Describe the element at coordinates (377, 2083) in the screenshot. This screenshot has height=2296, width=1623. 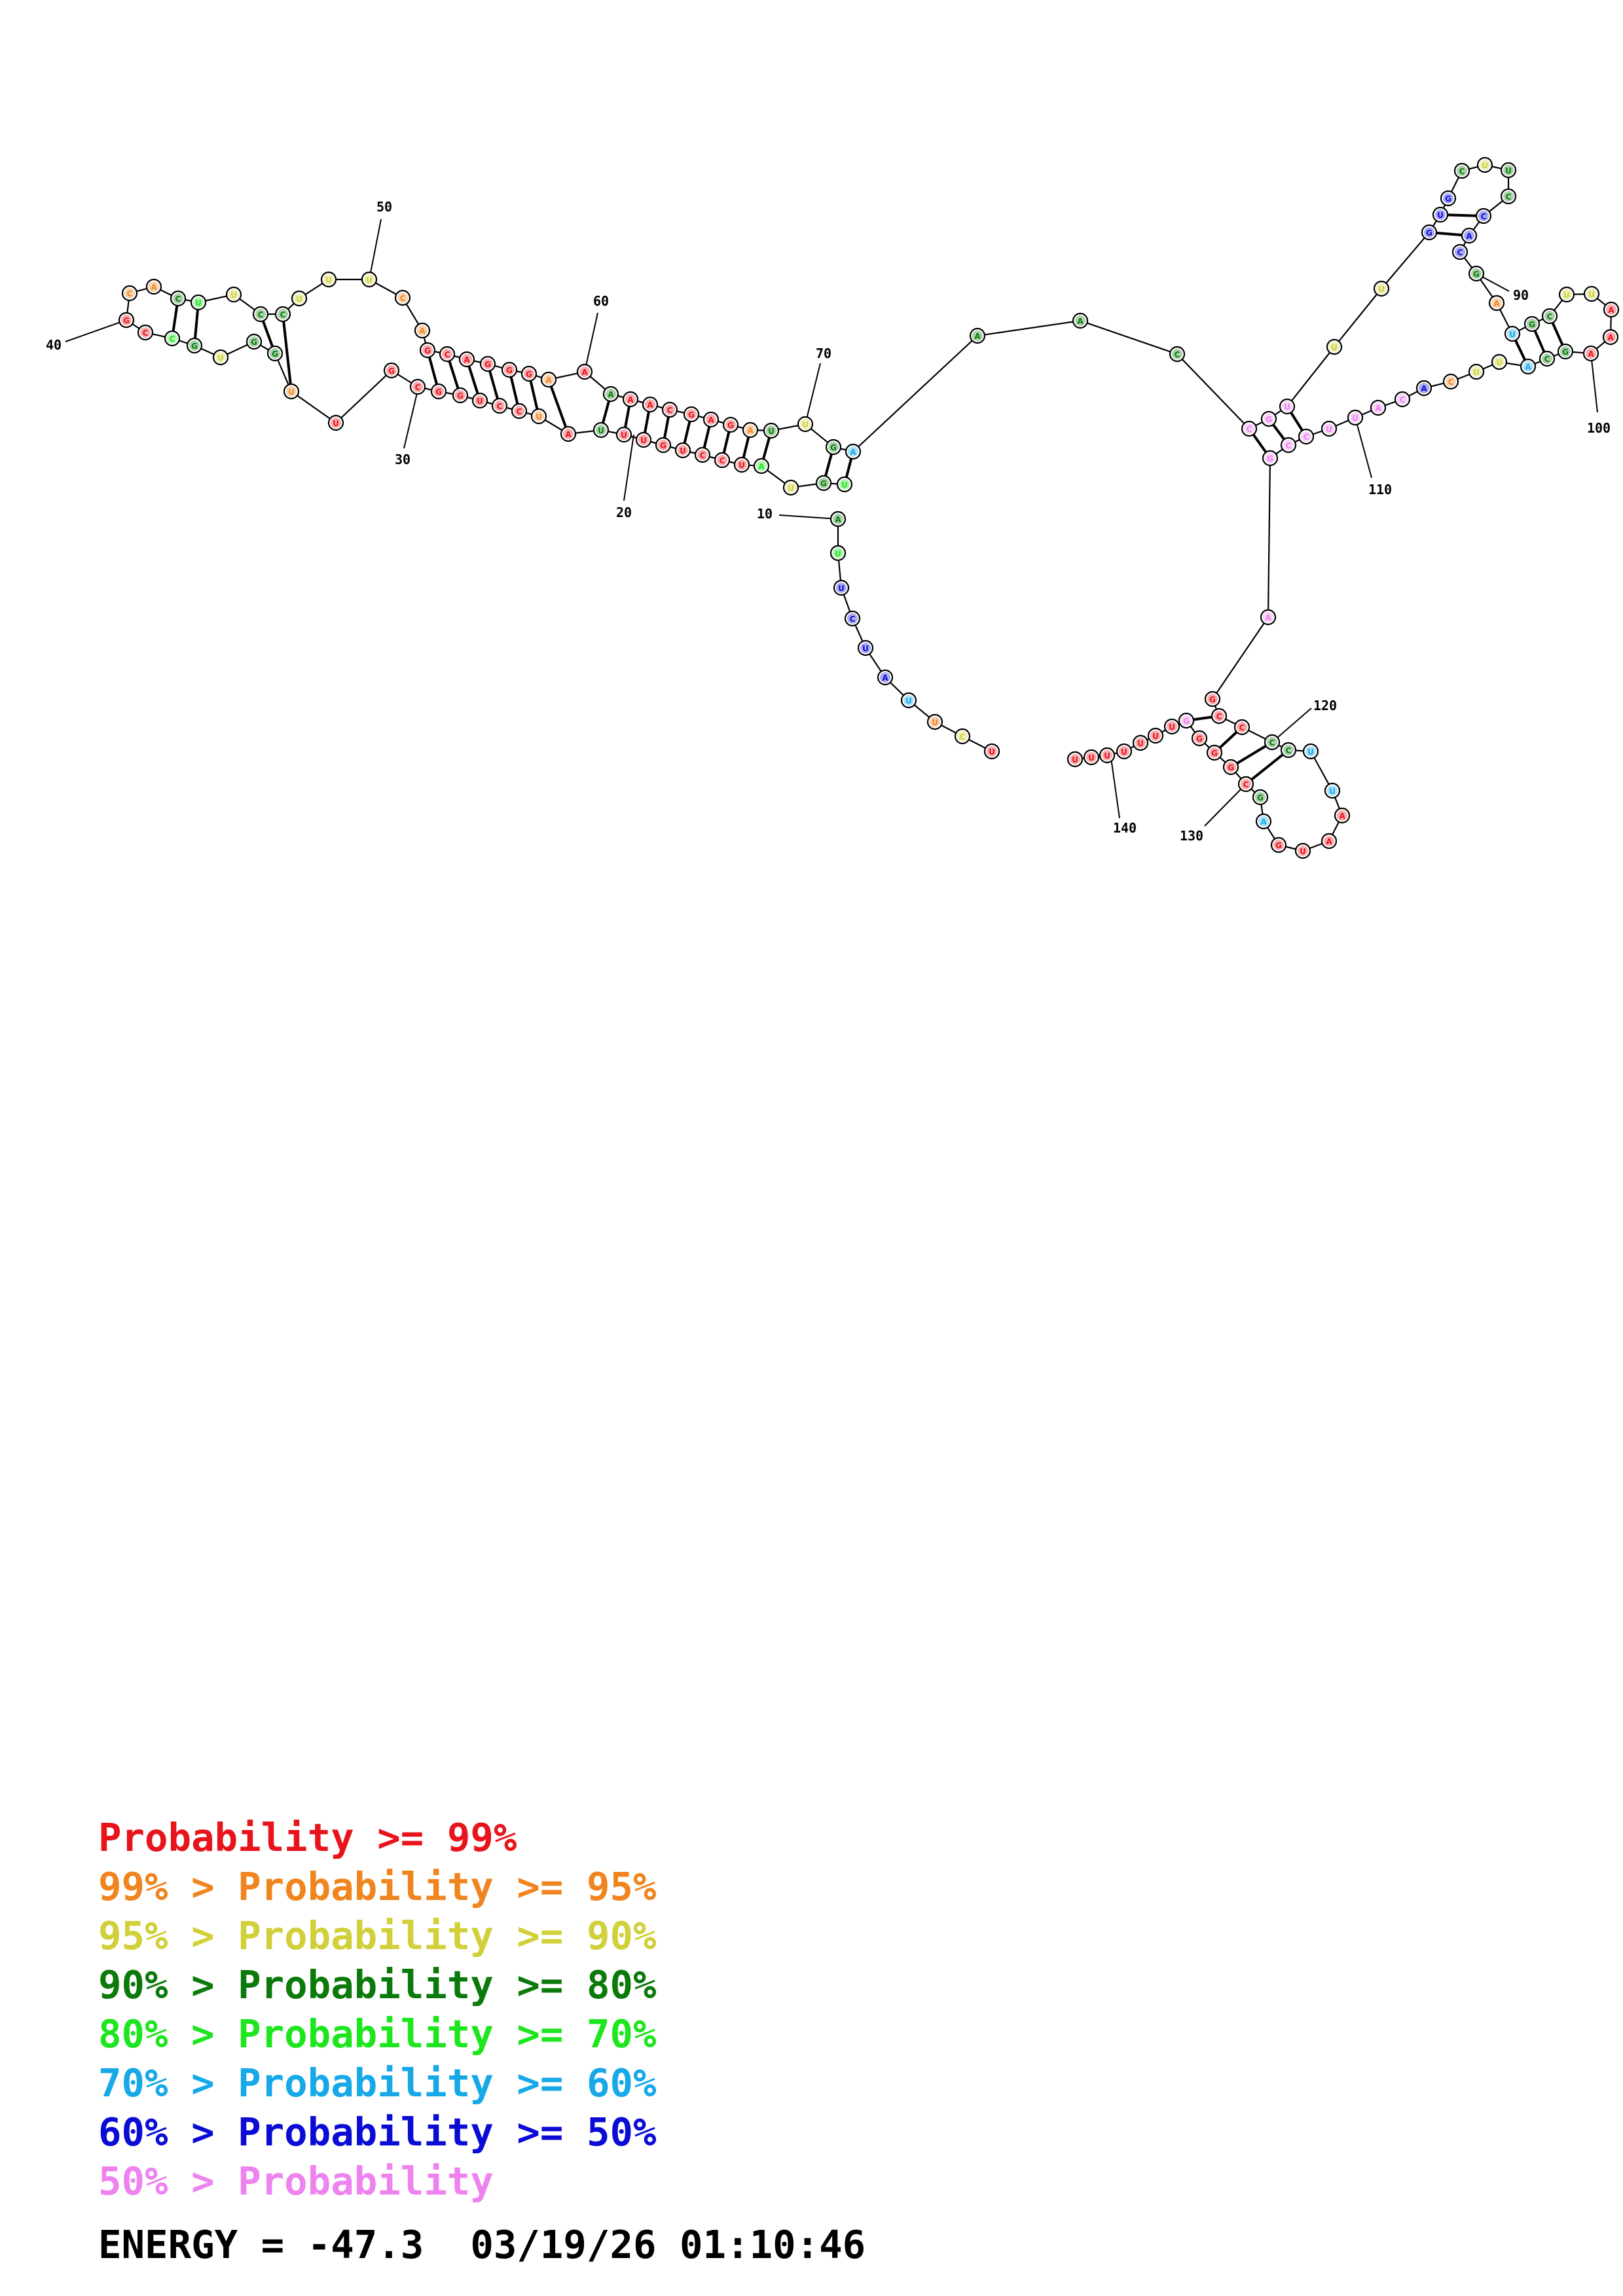
I see `legend-row-60: 70% > Probability >= 60%` at that location.